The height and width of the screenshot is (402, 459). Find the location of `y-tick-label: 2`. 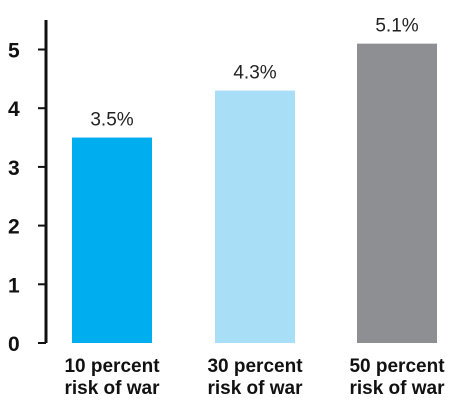

y-tick-label: 2 is located at coordinates (14, 227).